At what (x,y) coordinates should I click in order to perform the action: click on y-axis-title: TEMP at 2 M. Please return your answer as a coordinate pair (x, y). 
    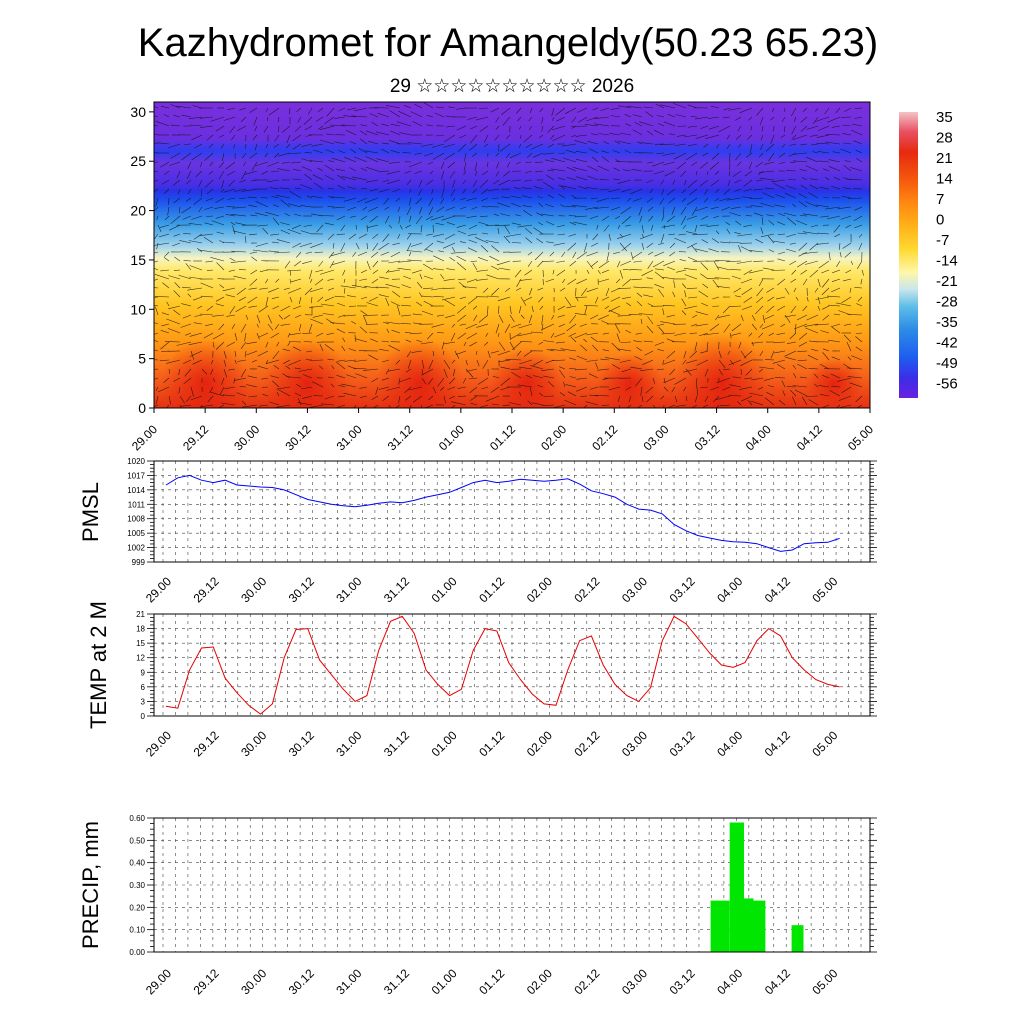
    Looking at the image, I should click on (98, 665).